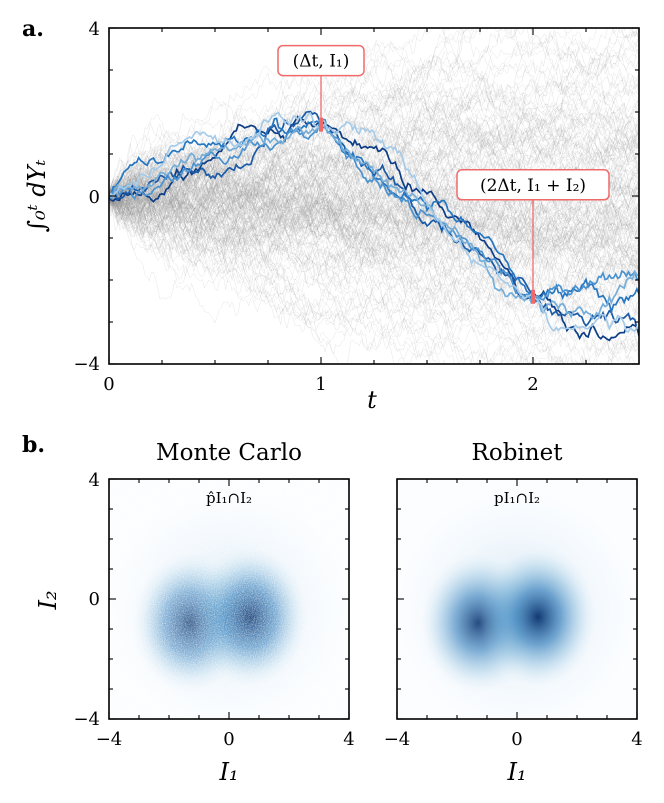 This screenshot has width=664, height=803. Describe the element at coordinates (372, 400) in the screenshot. I see `x-axis-label: t` at that location.